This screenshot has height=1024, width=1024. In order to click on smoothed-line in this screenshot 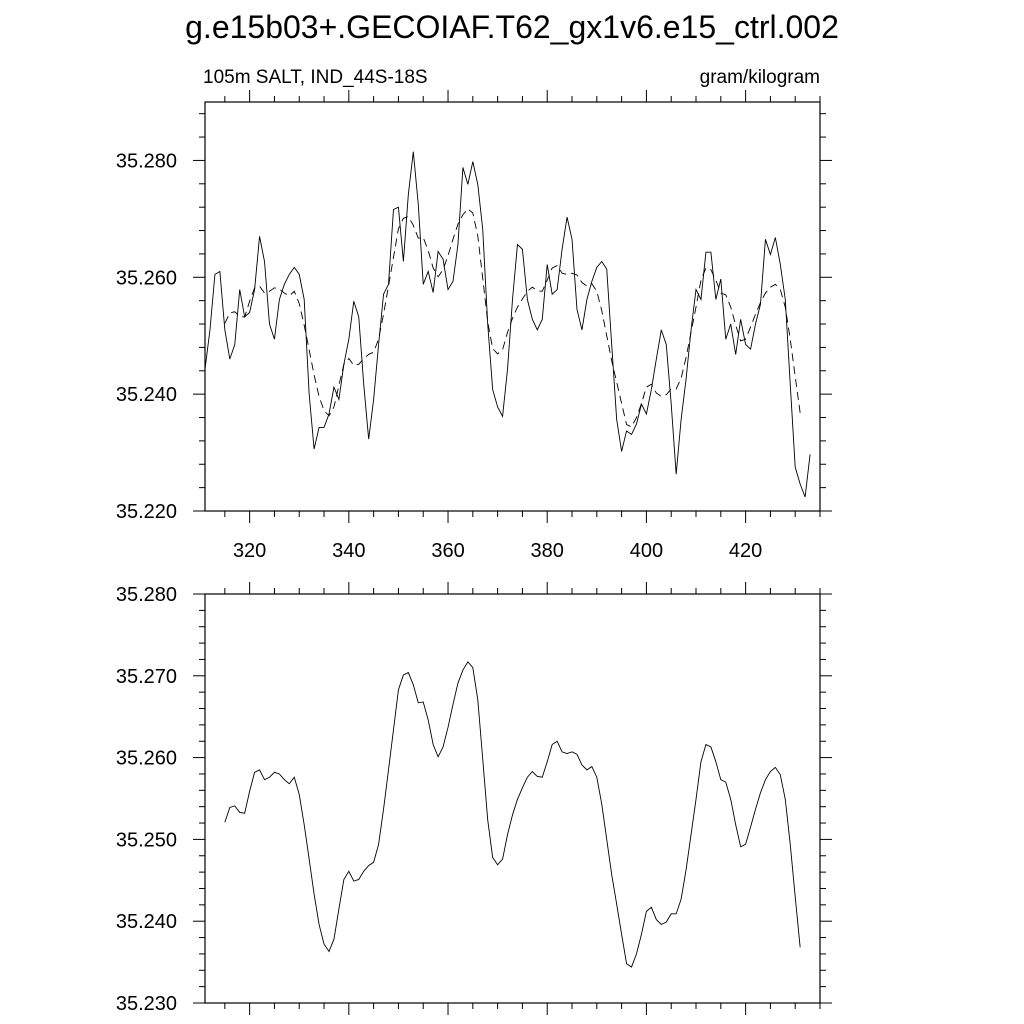, I will do `click(512, 318)`.